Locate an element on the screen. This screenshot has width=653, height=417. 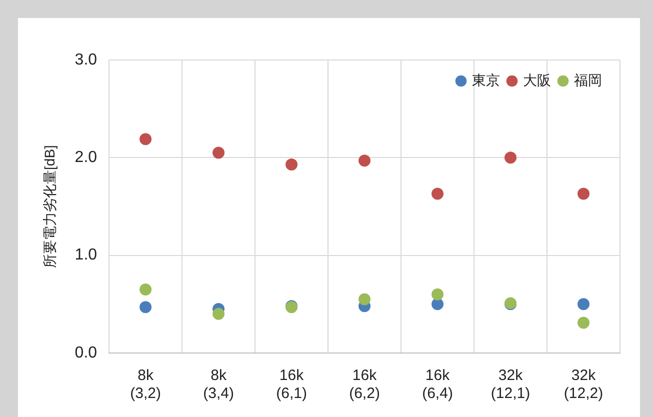
legend-label: 東京 is located at coordinates (486, 80).